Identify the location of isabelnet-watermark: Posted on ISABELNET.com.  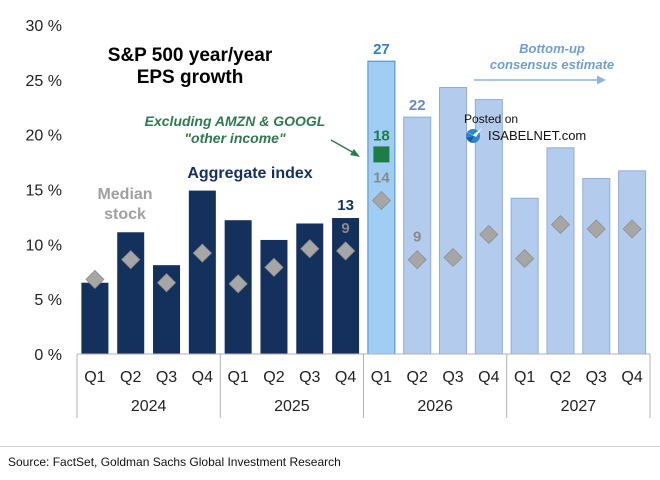
(524, 128).